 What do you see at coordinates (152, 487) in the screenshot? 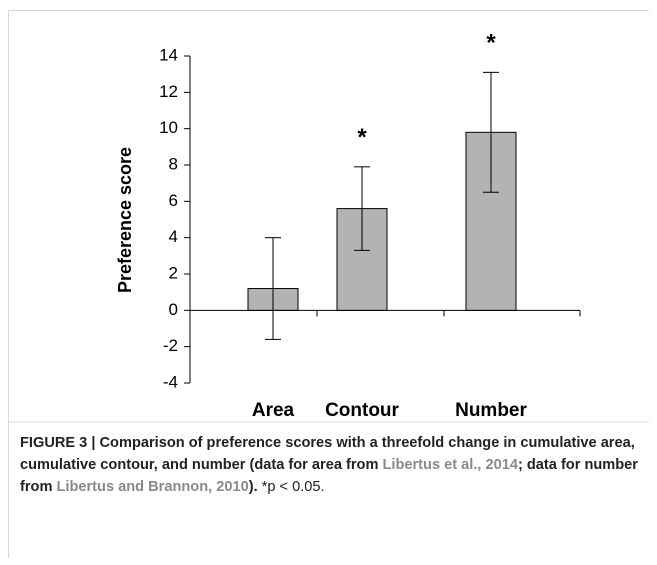
I see `reference-link: Libertus and Brannon, 2010` at bounding box center [152, 487].